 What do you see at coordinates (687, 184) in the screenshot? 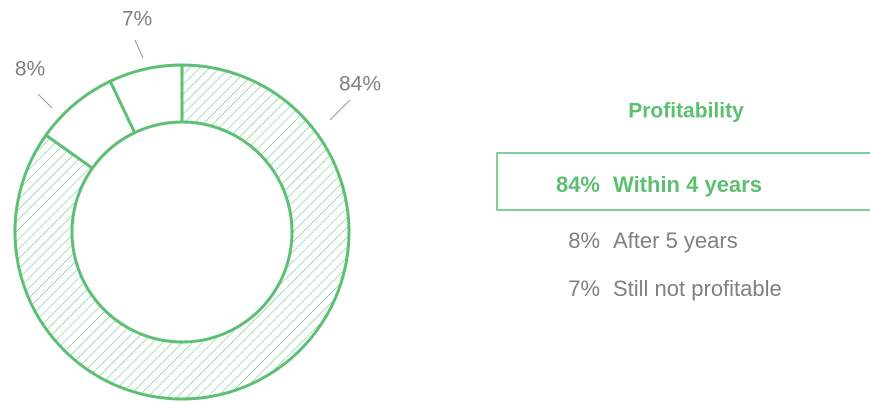
I see `legend-label: Within 4 years` at bounding box center [687, 184].